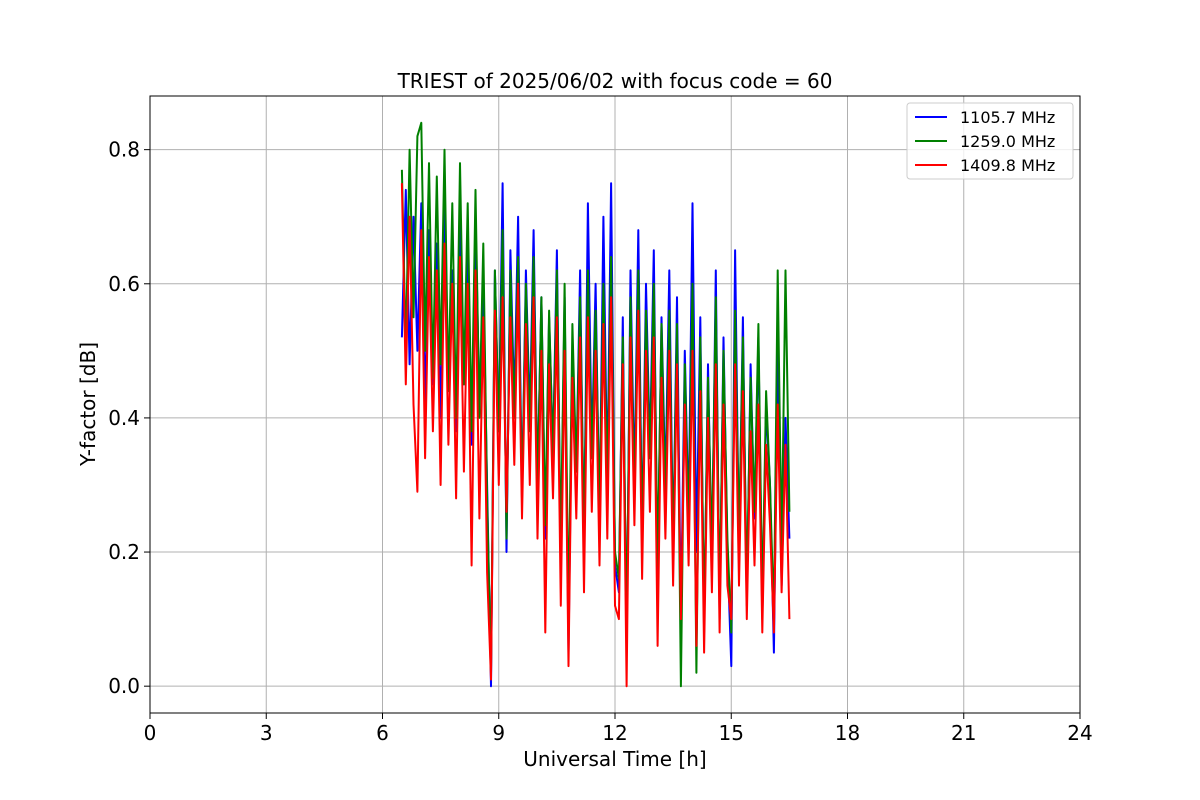  I want to click on x-tick-label: 0, so click(150, 733).